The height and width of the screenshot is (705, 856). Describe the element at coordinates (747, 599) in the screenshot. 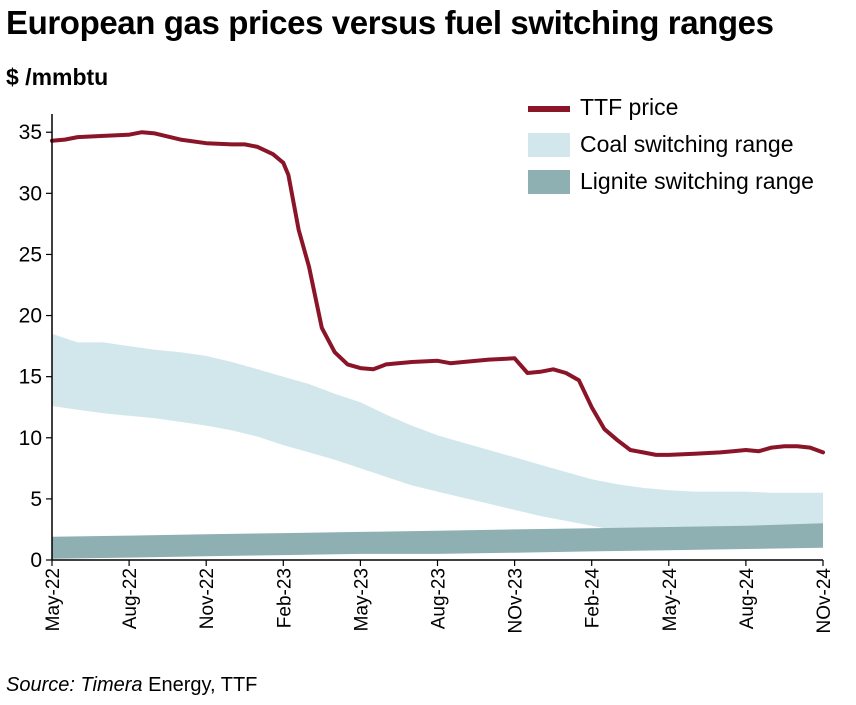

I see `x-tick-label: Aug-24` at that location.